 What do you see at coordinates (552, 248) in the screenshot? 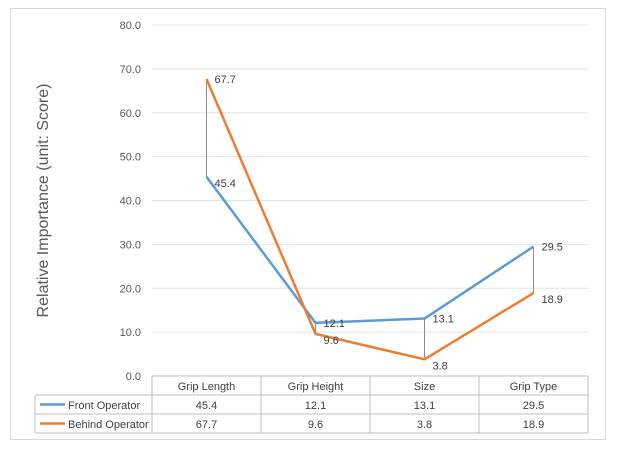
I see `data-label: 29.5` at bounding box center [552, 248].